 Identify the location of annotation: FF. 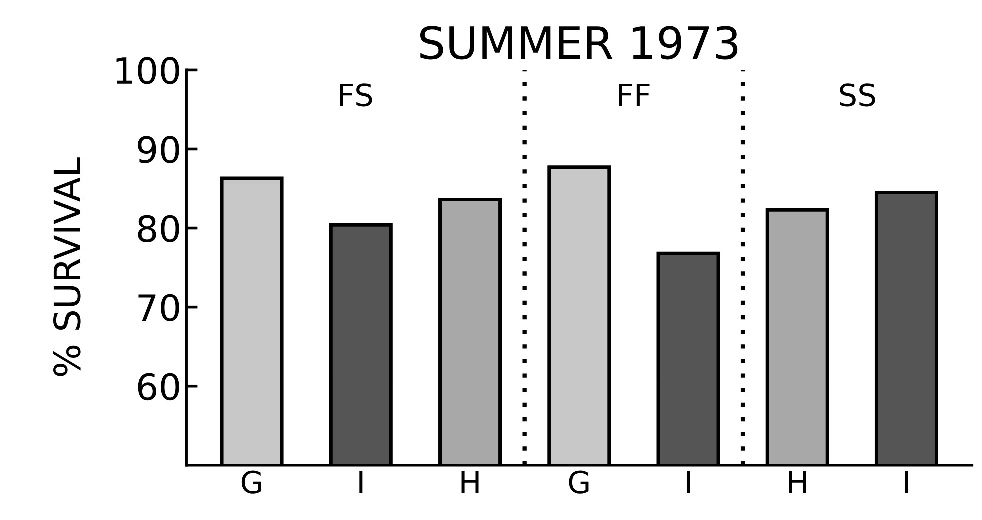
(634, 95).